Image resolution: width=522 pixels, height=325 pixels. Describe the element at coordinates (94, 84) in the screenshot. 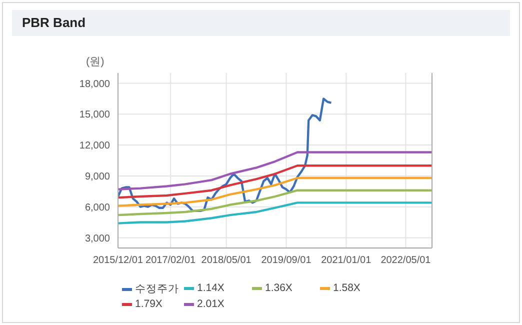

I see `y-tick-label: 18,000` at that location.